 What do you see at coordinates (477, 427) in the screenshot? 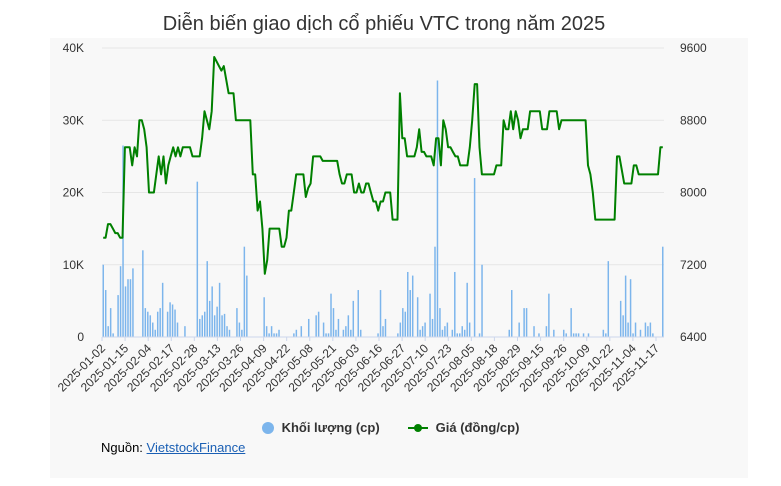
I see `legend-price-label: Giá (đồng/cp)` at bounding box center [477, 427].